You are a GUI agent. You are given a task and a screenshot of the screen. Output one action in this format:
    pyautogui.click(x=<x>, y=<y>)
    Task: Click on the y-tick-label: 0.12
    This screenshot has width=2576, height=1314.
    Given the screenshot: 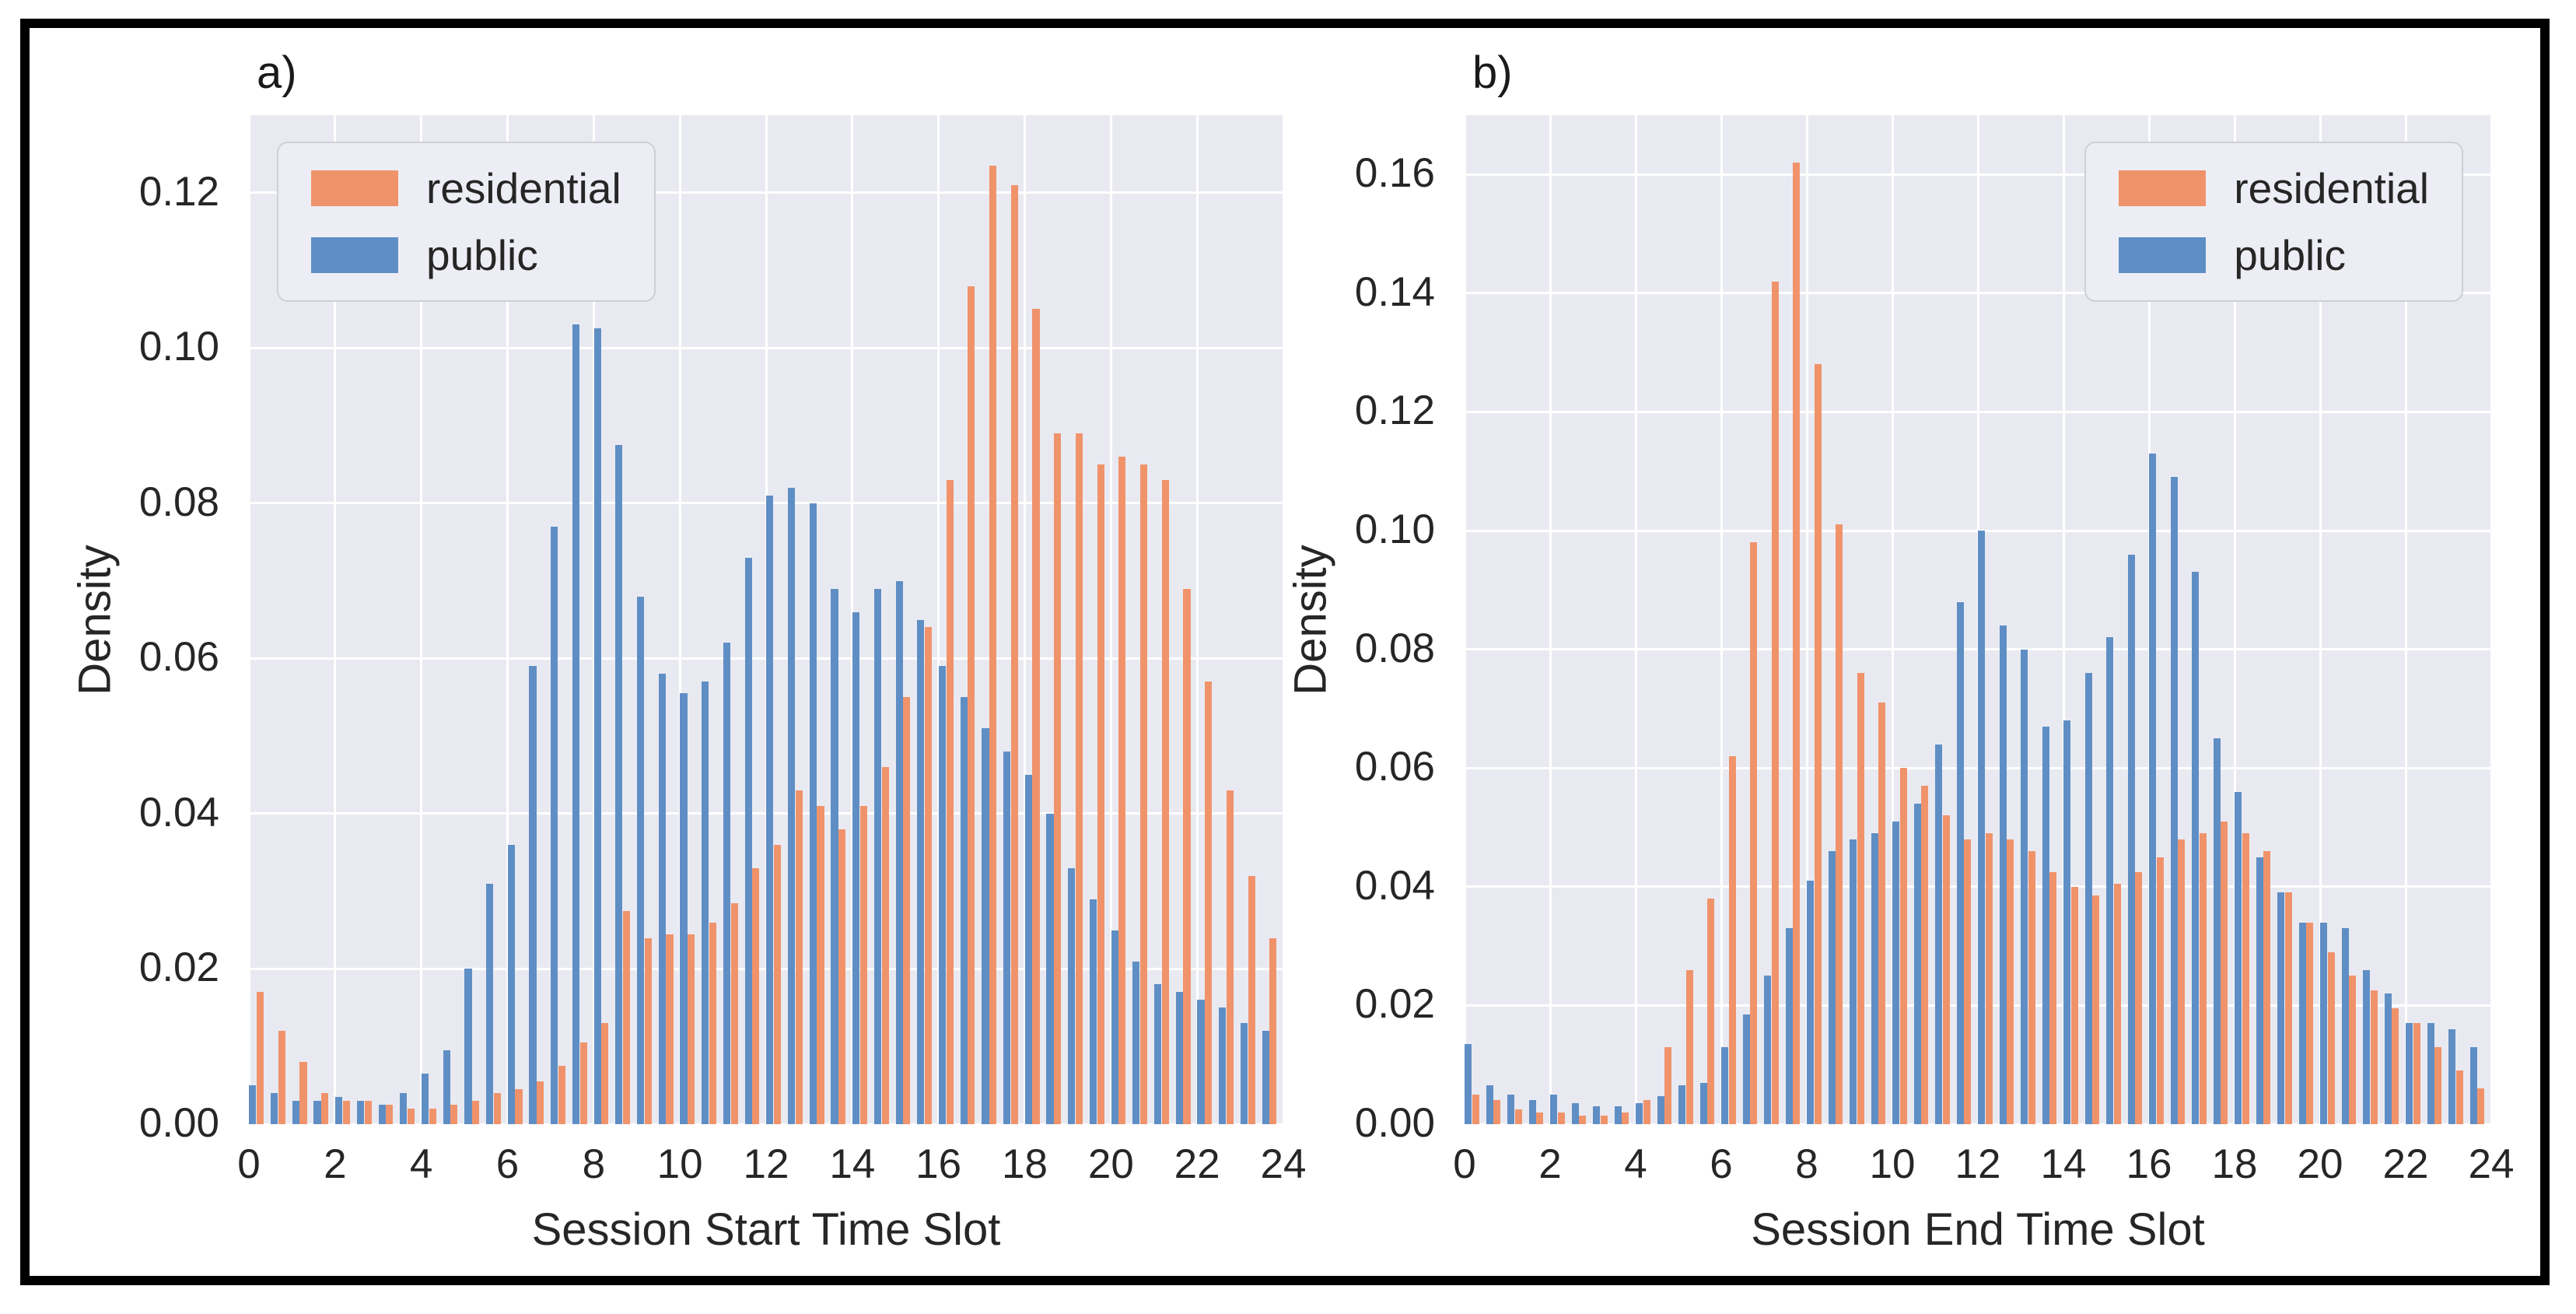 What is the action you would take?
    pyautogui.click(x=179, y=191)
    